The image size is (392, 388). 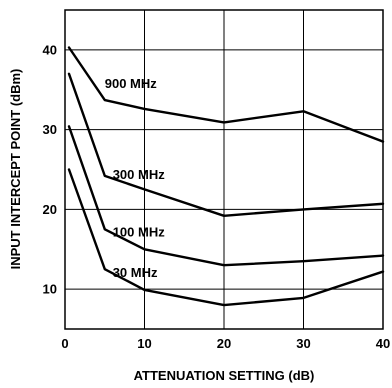 I want to click on series-labels: 900 MHz 300 MHz 100 MHz 30 MHz, so click(x=135, y=178).